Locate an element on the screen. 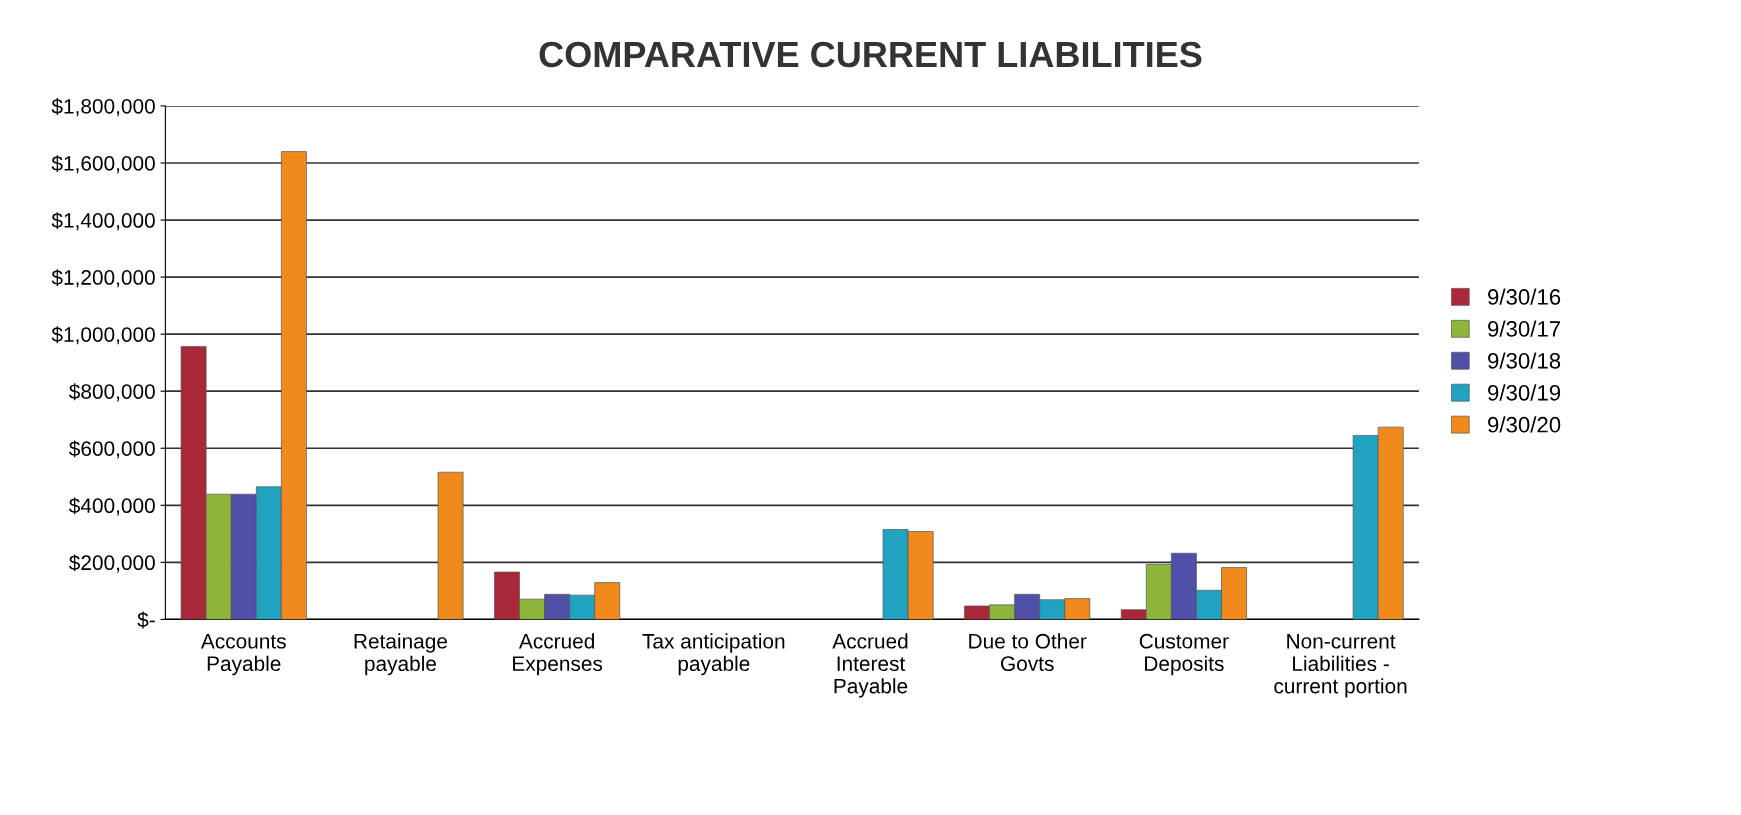 The image size is (1741, 815). y-tick-label: $200,000 is located at coordinates (112, 563).